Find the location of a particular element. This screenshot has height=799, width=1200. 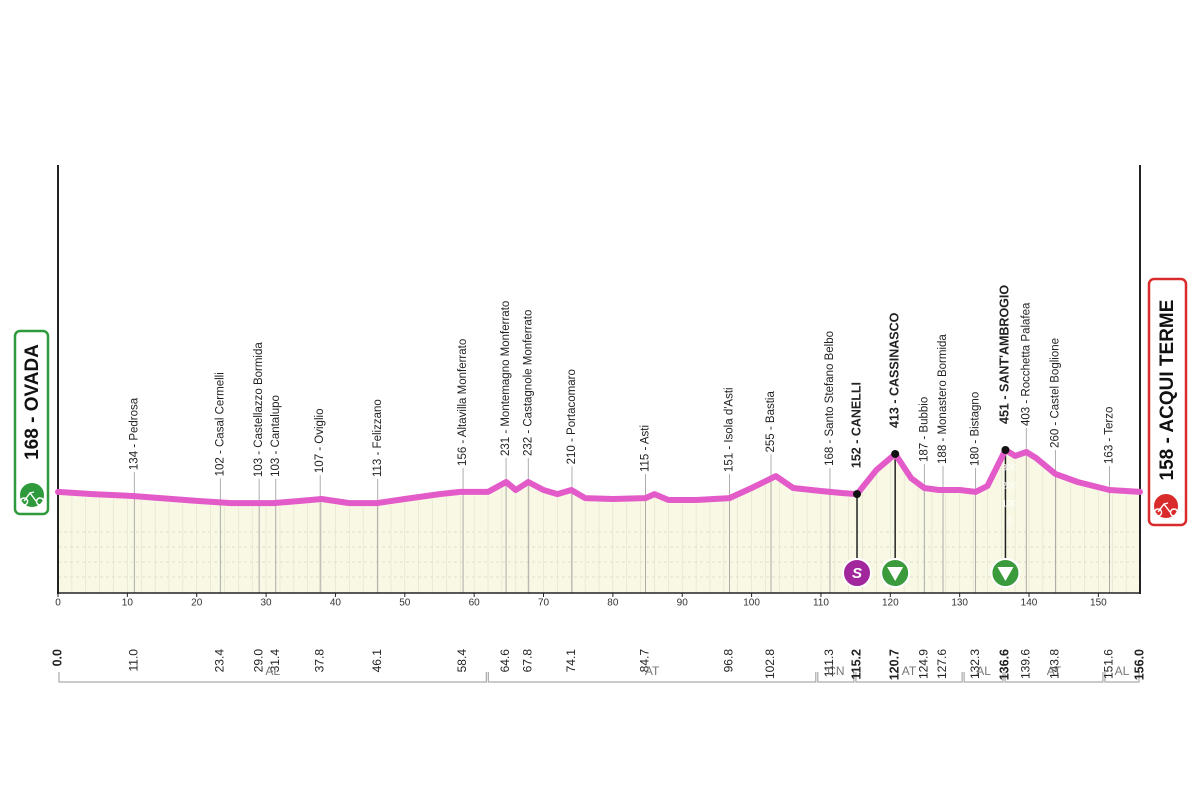

km-label: 102.8 is located at coordinates (770, 664).